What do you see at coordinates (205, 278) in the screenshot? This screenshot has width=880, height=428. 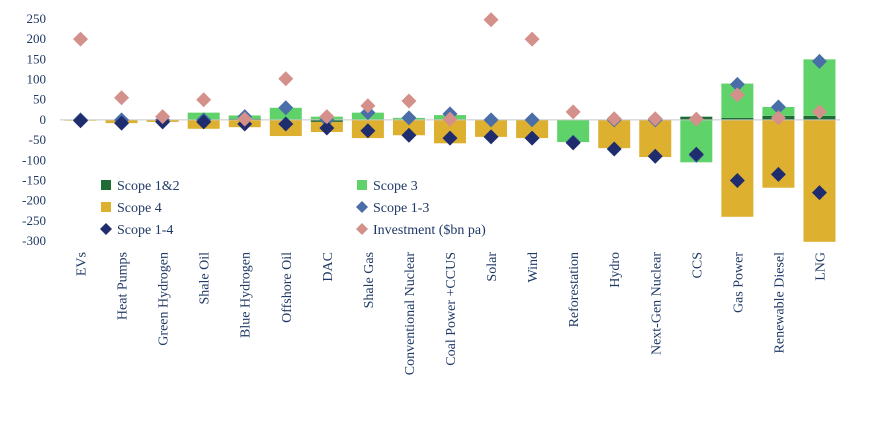 I see `category-label: Shale Oil` at bounding box center [205, 278].